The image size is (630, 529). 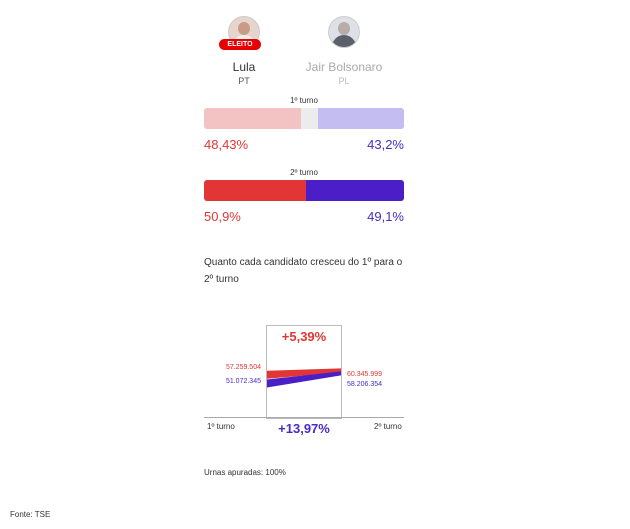 What do you see at coordinates (243, 381) in the screenshot?
I see `bolsonaro-votes-start: 51.072.345` at bounding box center [243, 381].